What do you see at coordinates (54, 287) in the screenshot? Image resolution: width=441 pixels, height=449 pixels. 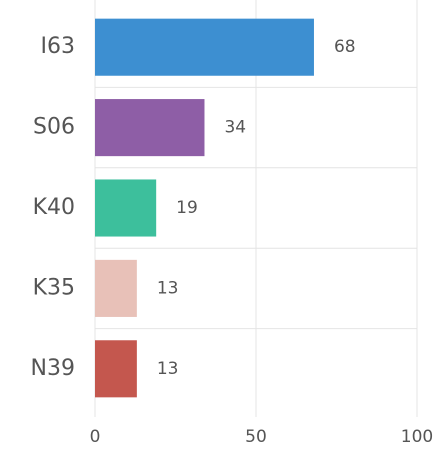 I see `y-tick-label: K35` at bounding box center [54, 287].